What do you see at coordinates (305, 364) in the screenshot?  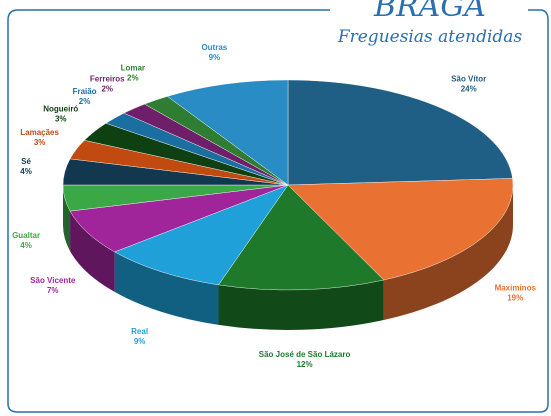 I see `value-label: 12%` at bounding box center [305, 364].